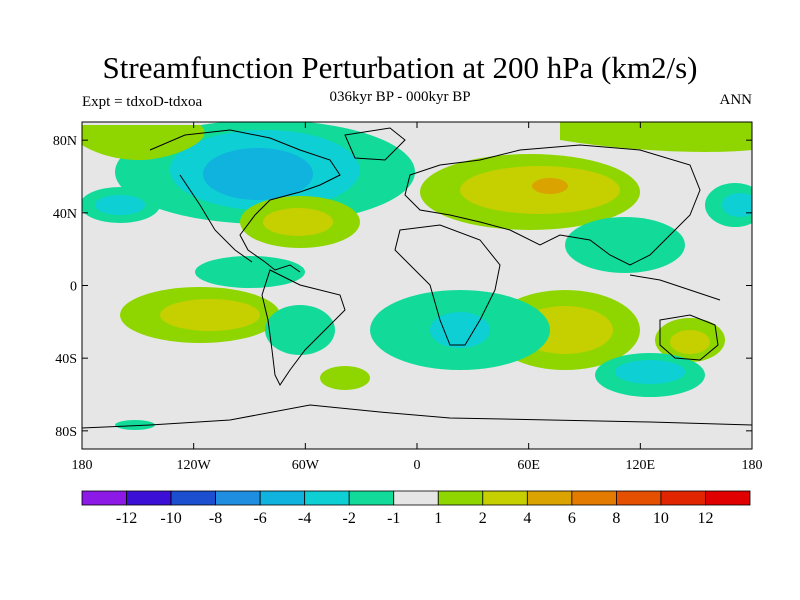  What do you see at coordinates (550, 186) in the screenshot?
I see `contour-pos-eurasia-core` at bounding box center [550, 186].